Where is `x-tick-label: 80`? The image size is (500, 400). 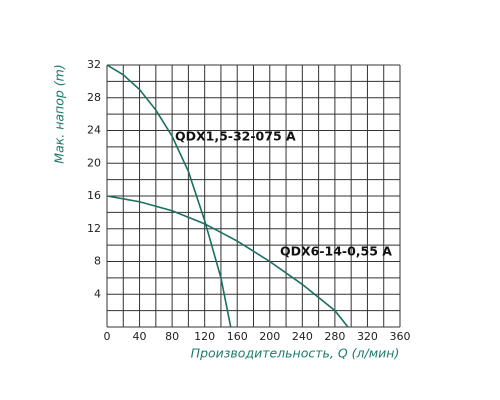 x-tick-label: 80 is located at coordinates (172, 336).